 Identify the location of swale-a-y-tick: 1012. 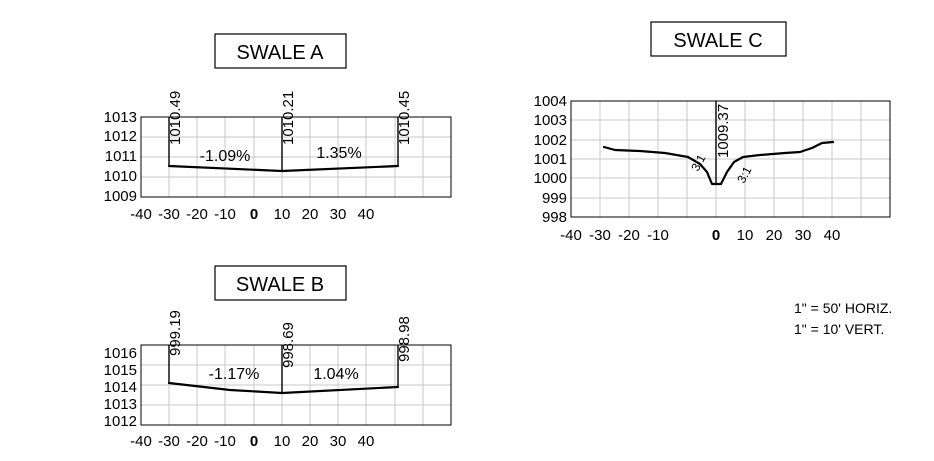
(120, 136).